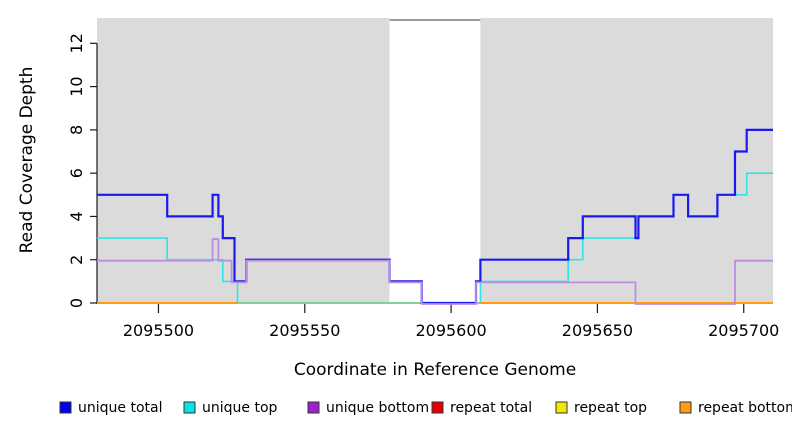 The image size is (792, 432). I want to click on x-axis-tick-label: 2095550, so click(304, 330).